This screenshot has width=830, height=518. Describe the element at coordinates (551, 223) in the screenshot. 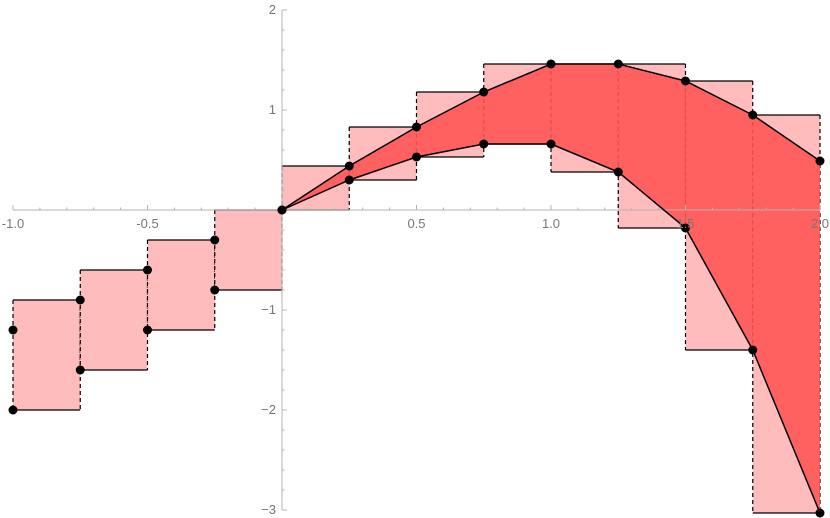

I see `x-tick-label: 1.0` at that location.